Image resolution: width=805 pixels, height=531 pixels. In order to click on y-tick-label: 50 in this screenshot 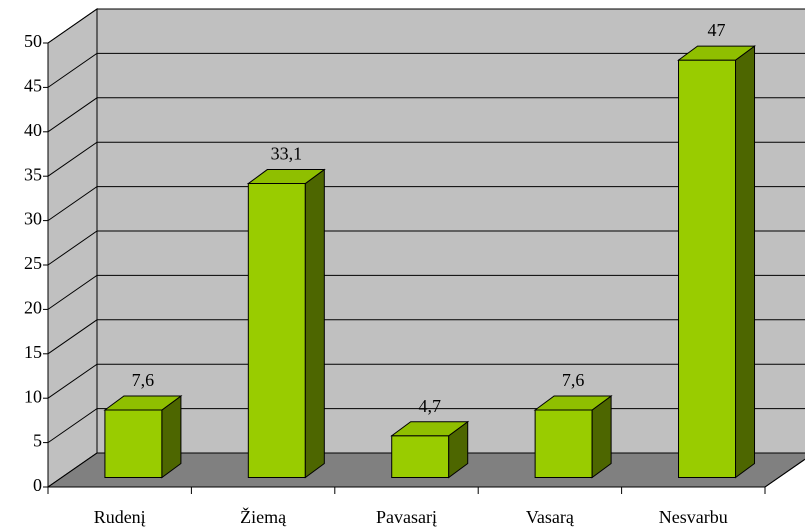, I will do `click(33, 41)`.